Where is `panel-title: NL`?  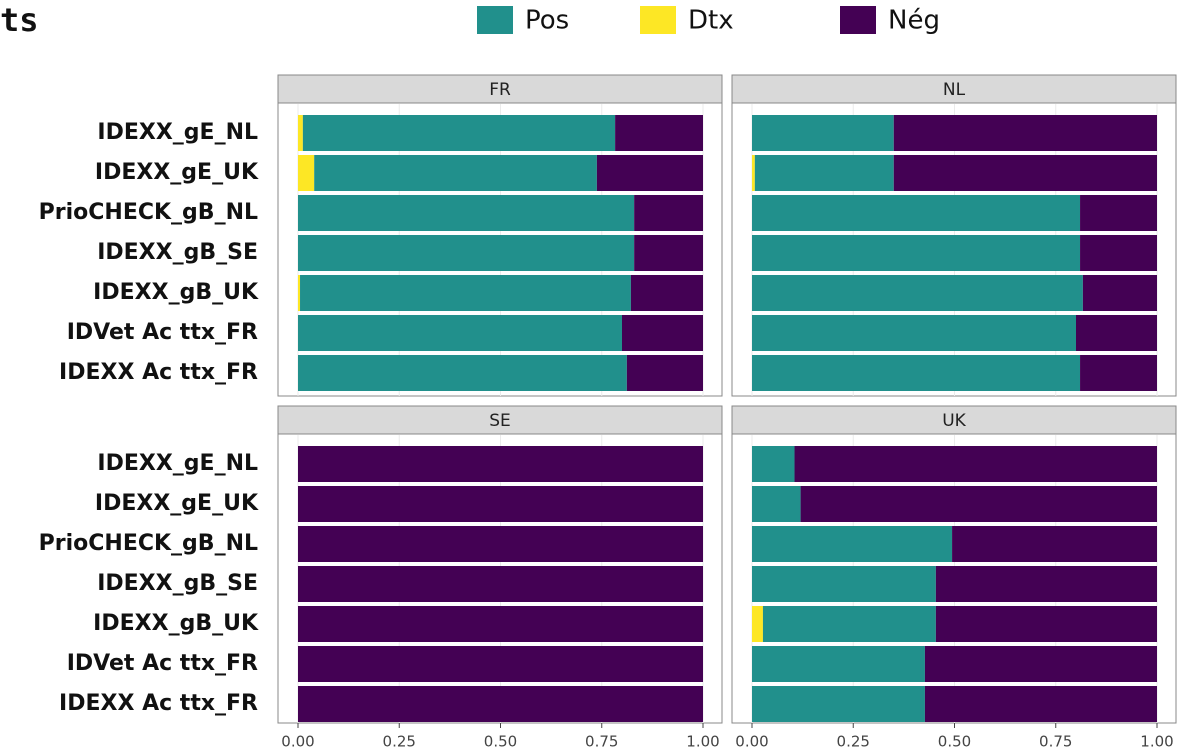 panel-title: NL is located at coordinates (954, 90).